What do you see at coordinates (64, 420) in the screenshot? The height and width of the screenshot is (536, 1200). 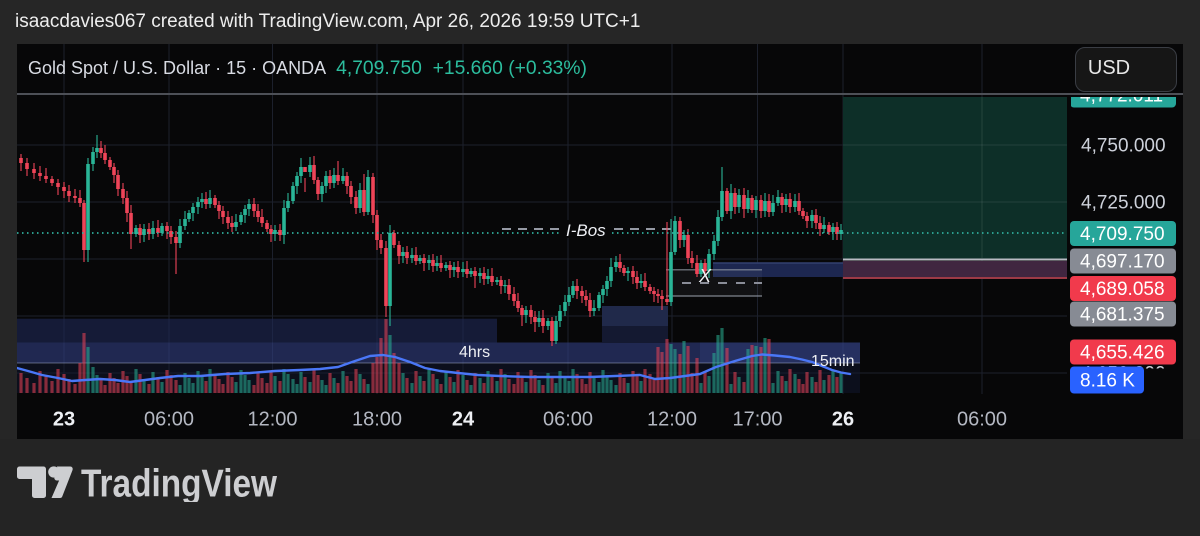 I see `svg-text: 23` at bounding box center [64, 420].